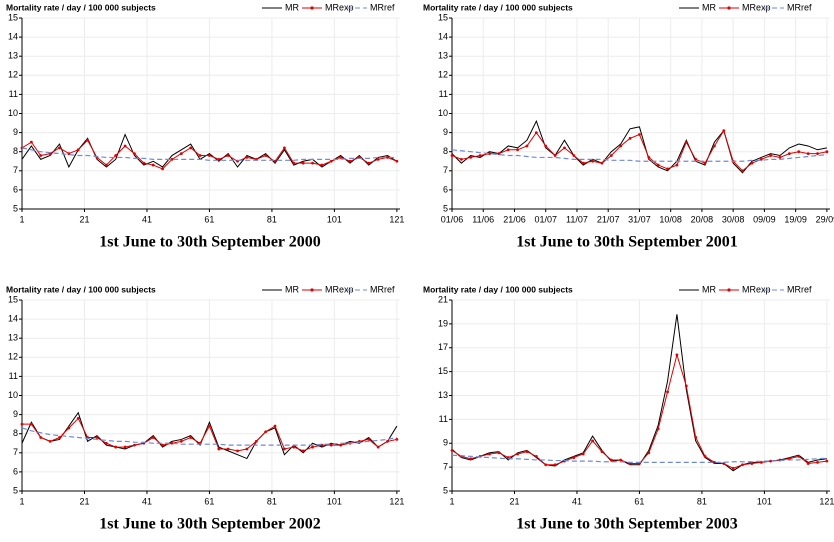 The image size is (834, 542). I want to click on x-tick-label: 101, so click(764, 501).